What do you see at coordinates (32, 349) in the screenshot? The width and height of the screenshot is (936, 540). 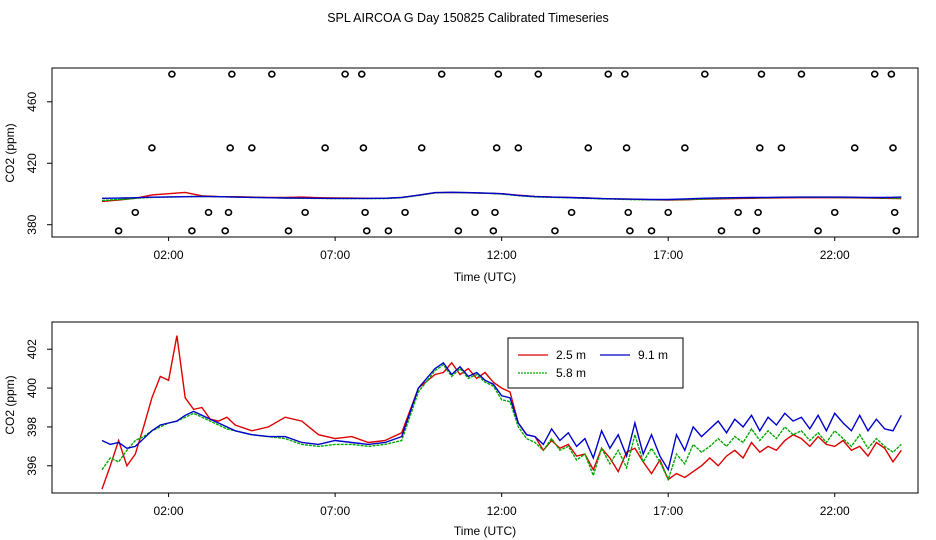 I see `y-tick-label: 402` at bounding box center [32, 349].